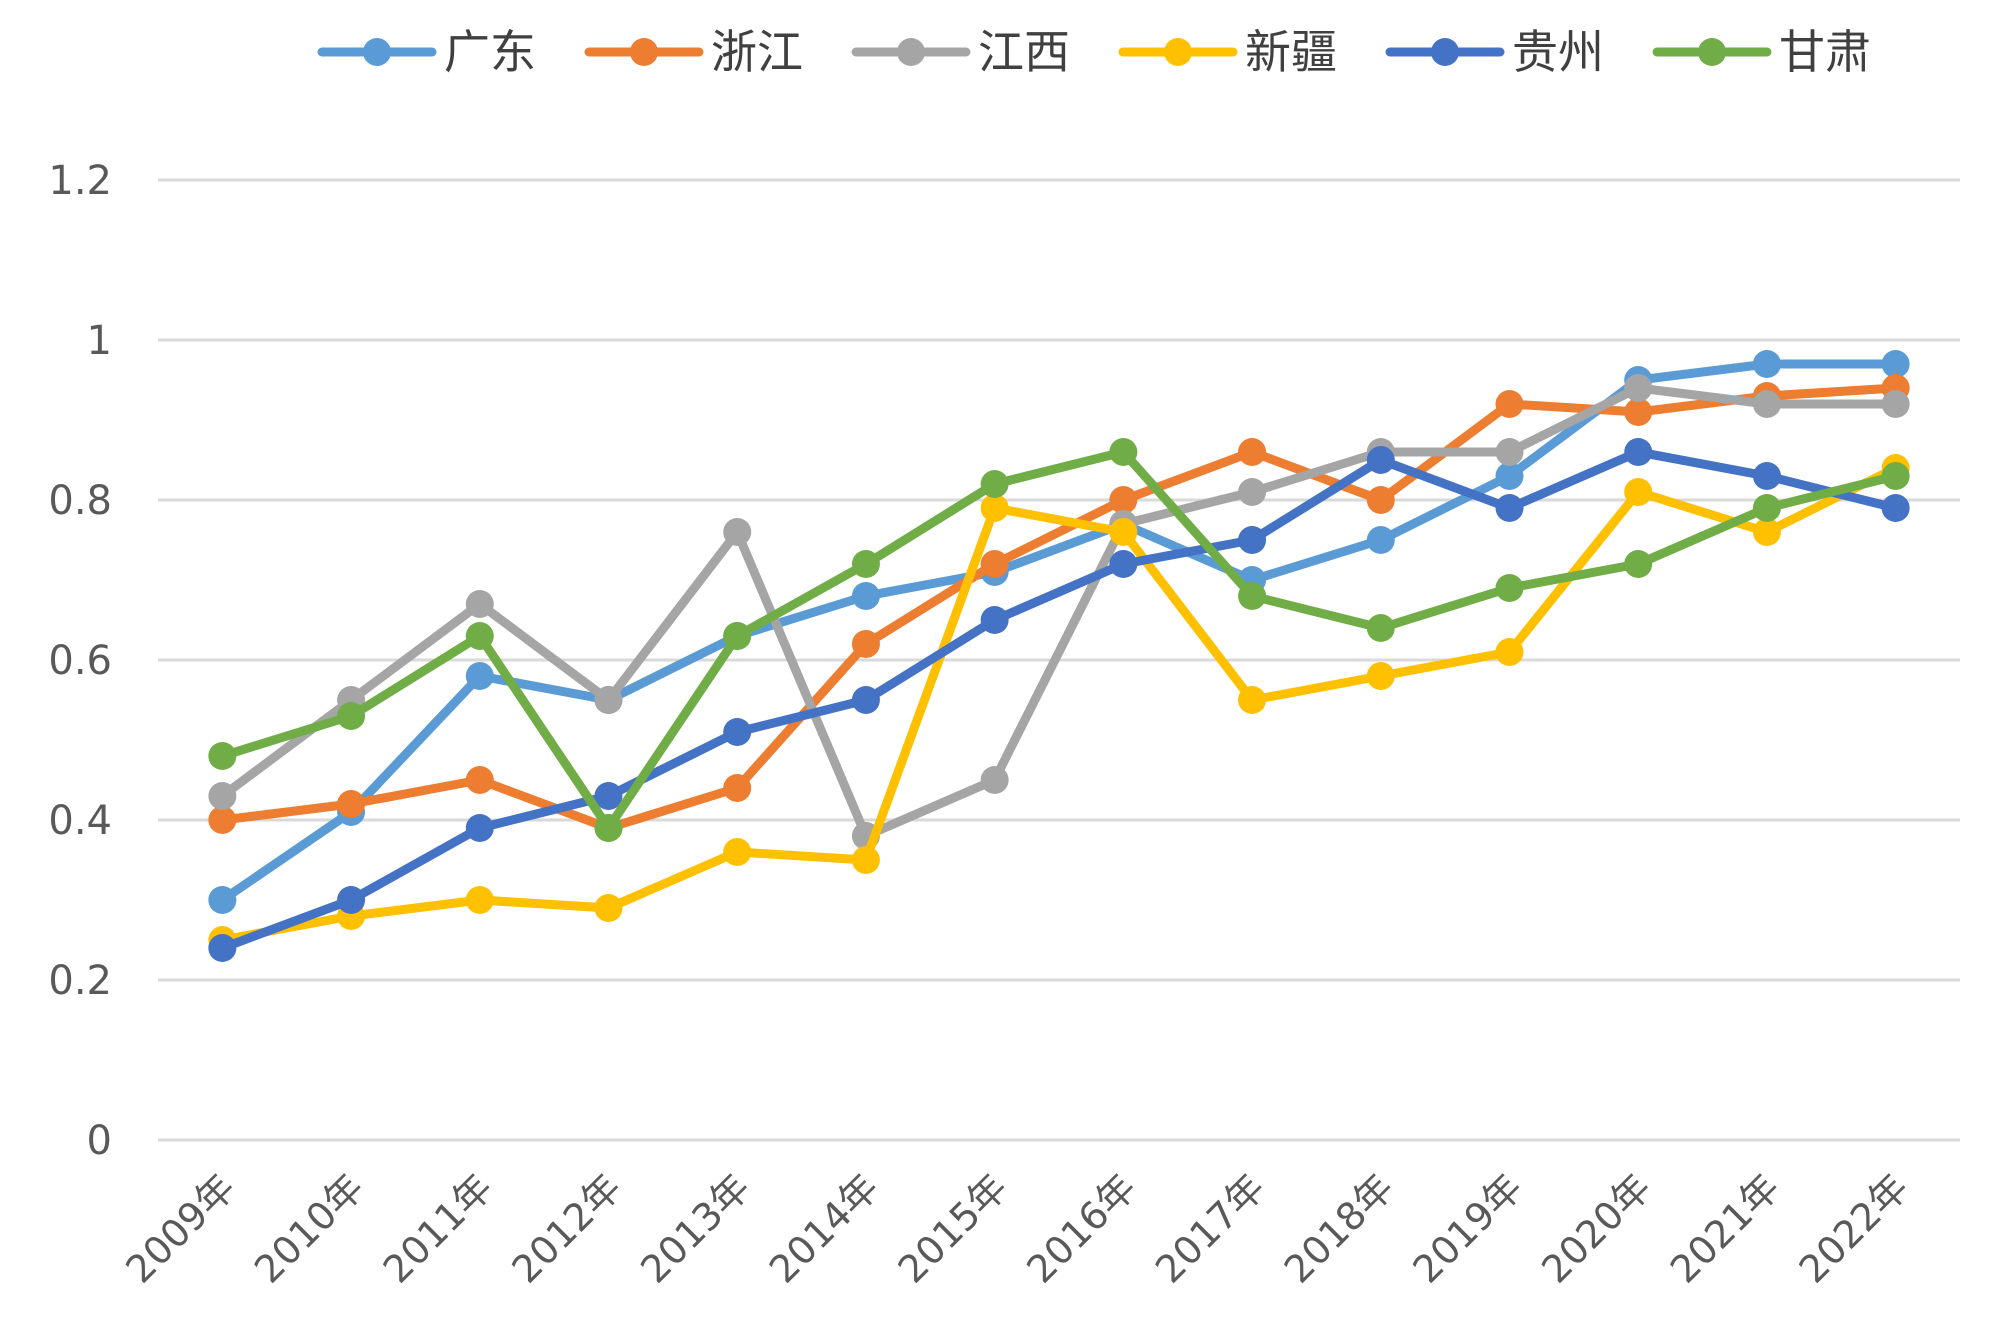 The image size is (2000, 1322). Describe the element at coordinates (80, 501) in the screenshot. I see `y-tick-label: 0.8` at that location.